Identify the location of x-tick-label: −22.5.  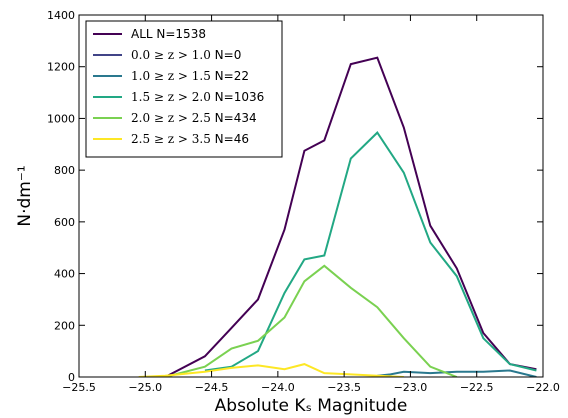
(477, 387).